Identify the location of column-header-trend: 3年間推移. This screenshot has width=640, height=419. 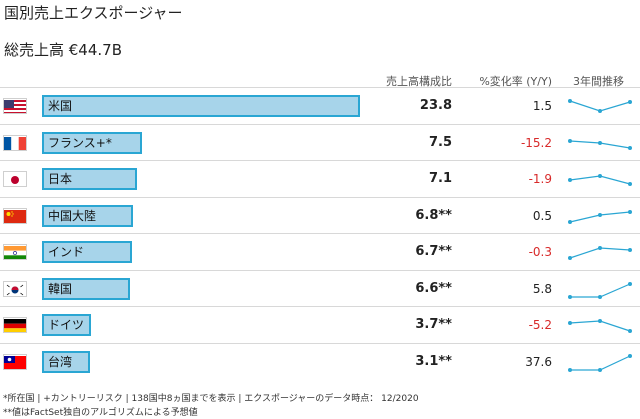
(598, 81).